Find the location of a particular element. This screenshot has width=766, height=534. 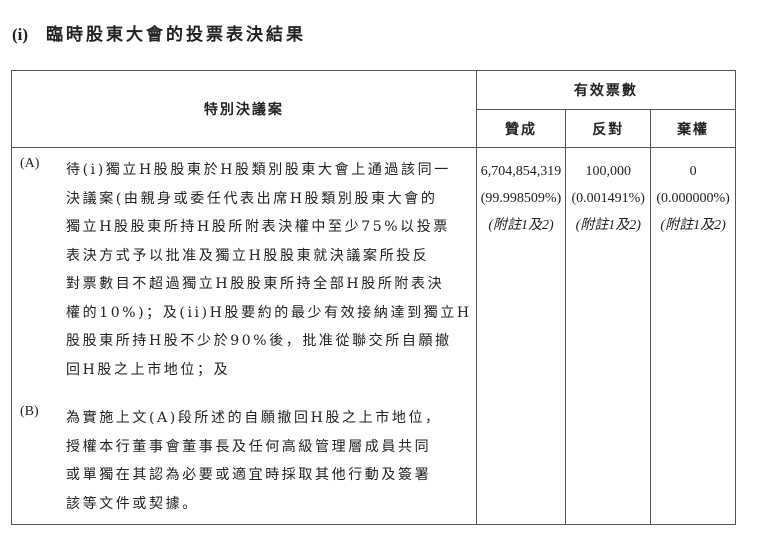

resolution-text-line: 該等文件或契據。 is located at coordinates (132, 503).